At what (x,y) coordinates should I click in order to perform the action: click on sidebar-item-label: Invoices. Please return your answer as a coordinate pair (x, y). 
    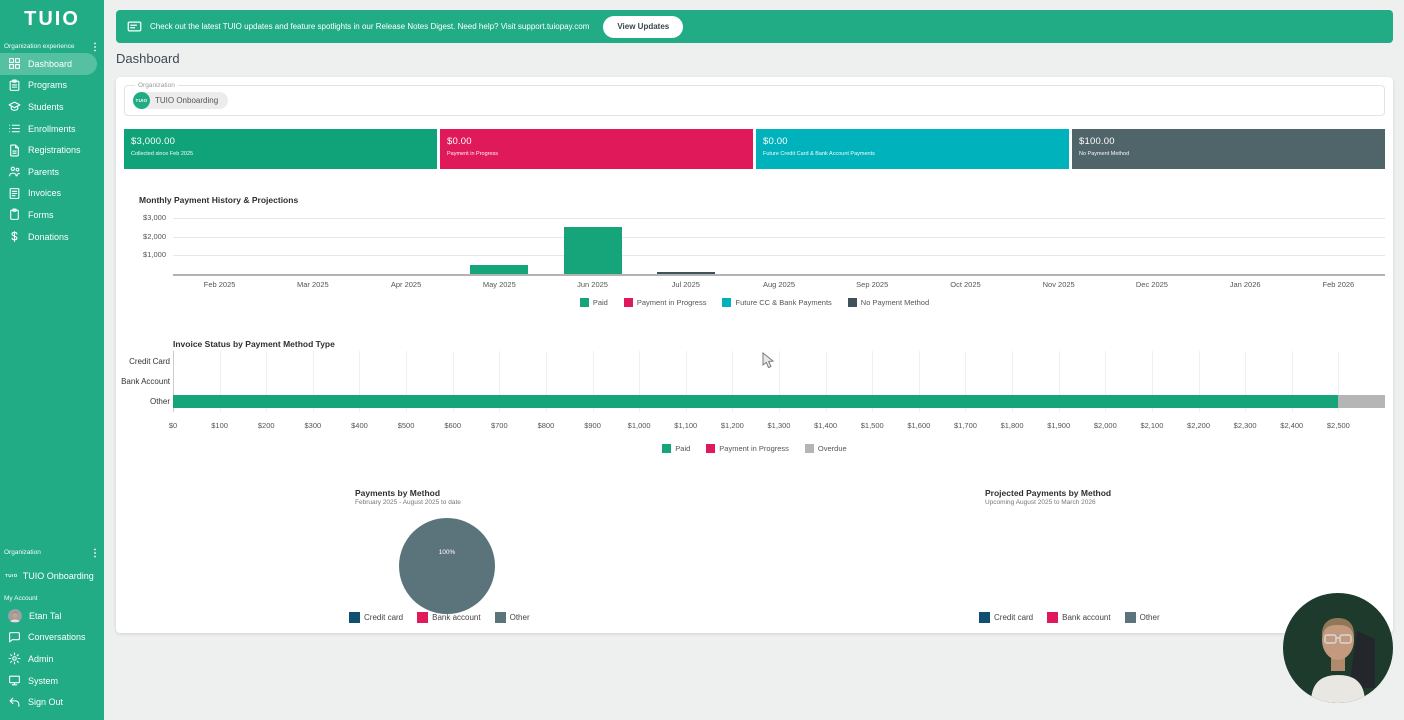
    Looking at the image, I should click on (45, 193).